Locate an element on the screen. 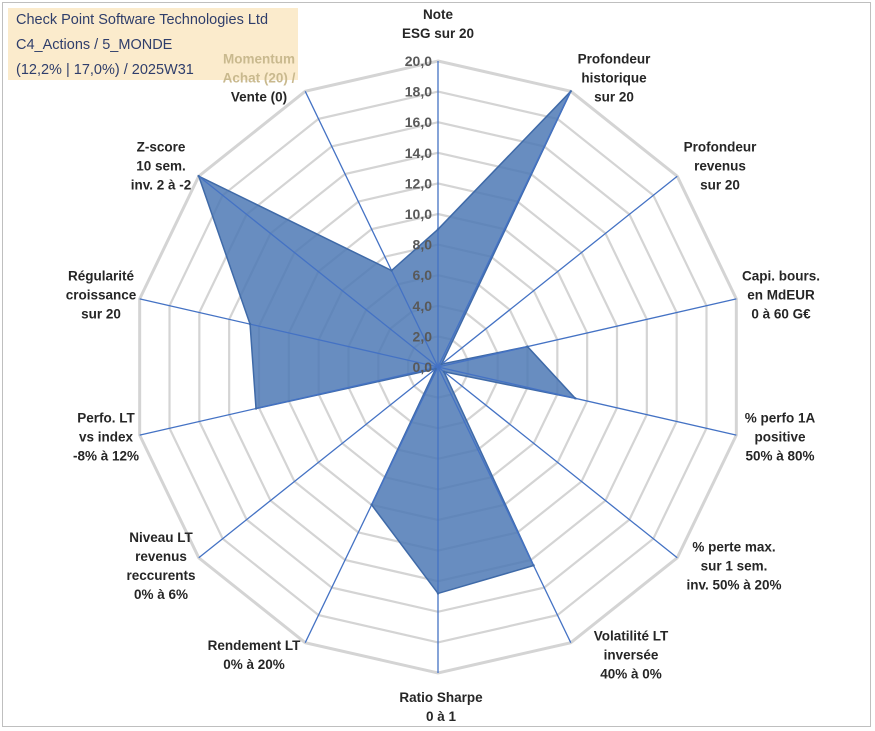 The height and width of the screenshot is (731, 875). axis-label-line: 40% à 0% is located at coordinates (631, 674).